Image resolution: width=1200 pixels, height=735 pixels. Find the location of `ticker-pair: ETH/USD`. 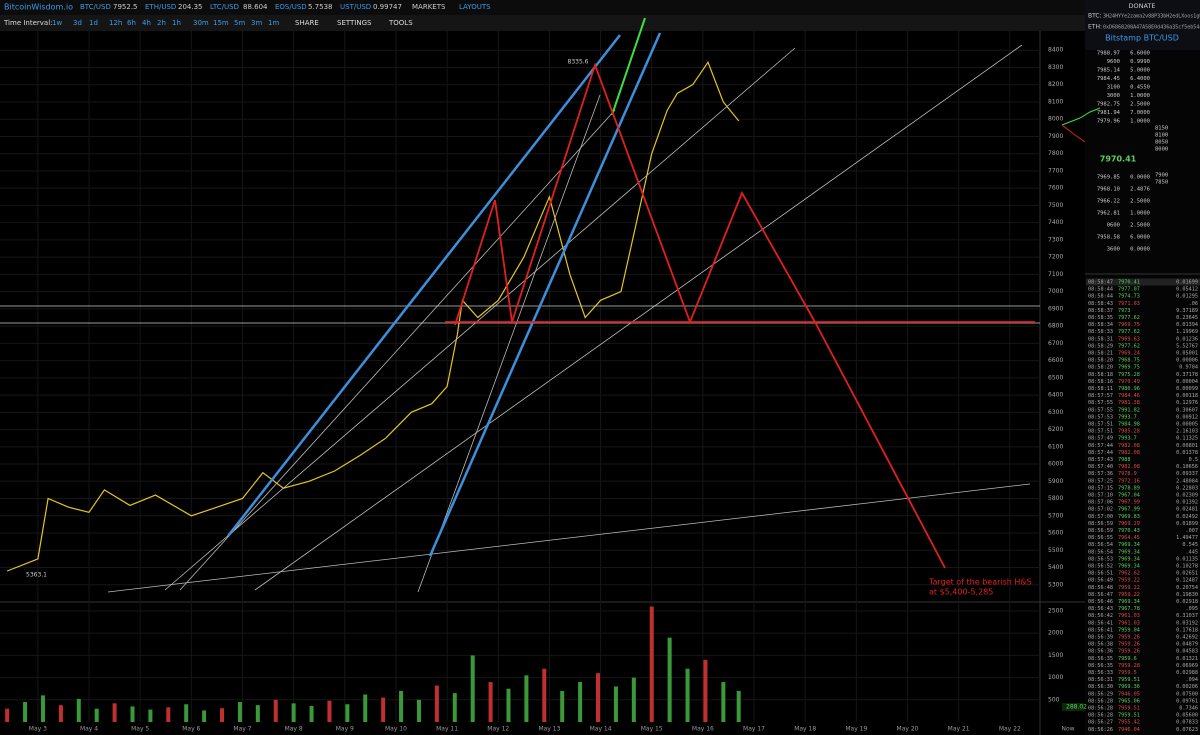

ticker-pair: ETH/USD is located at coordinates (160, 7).